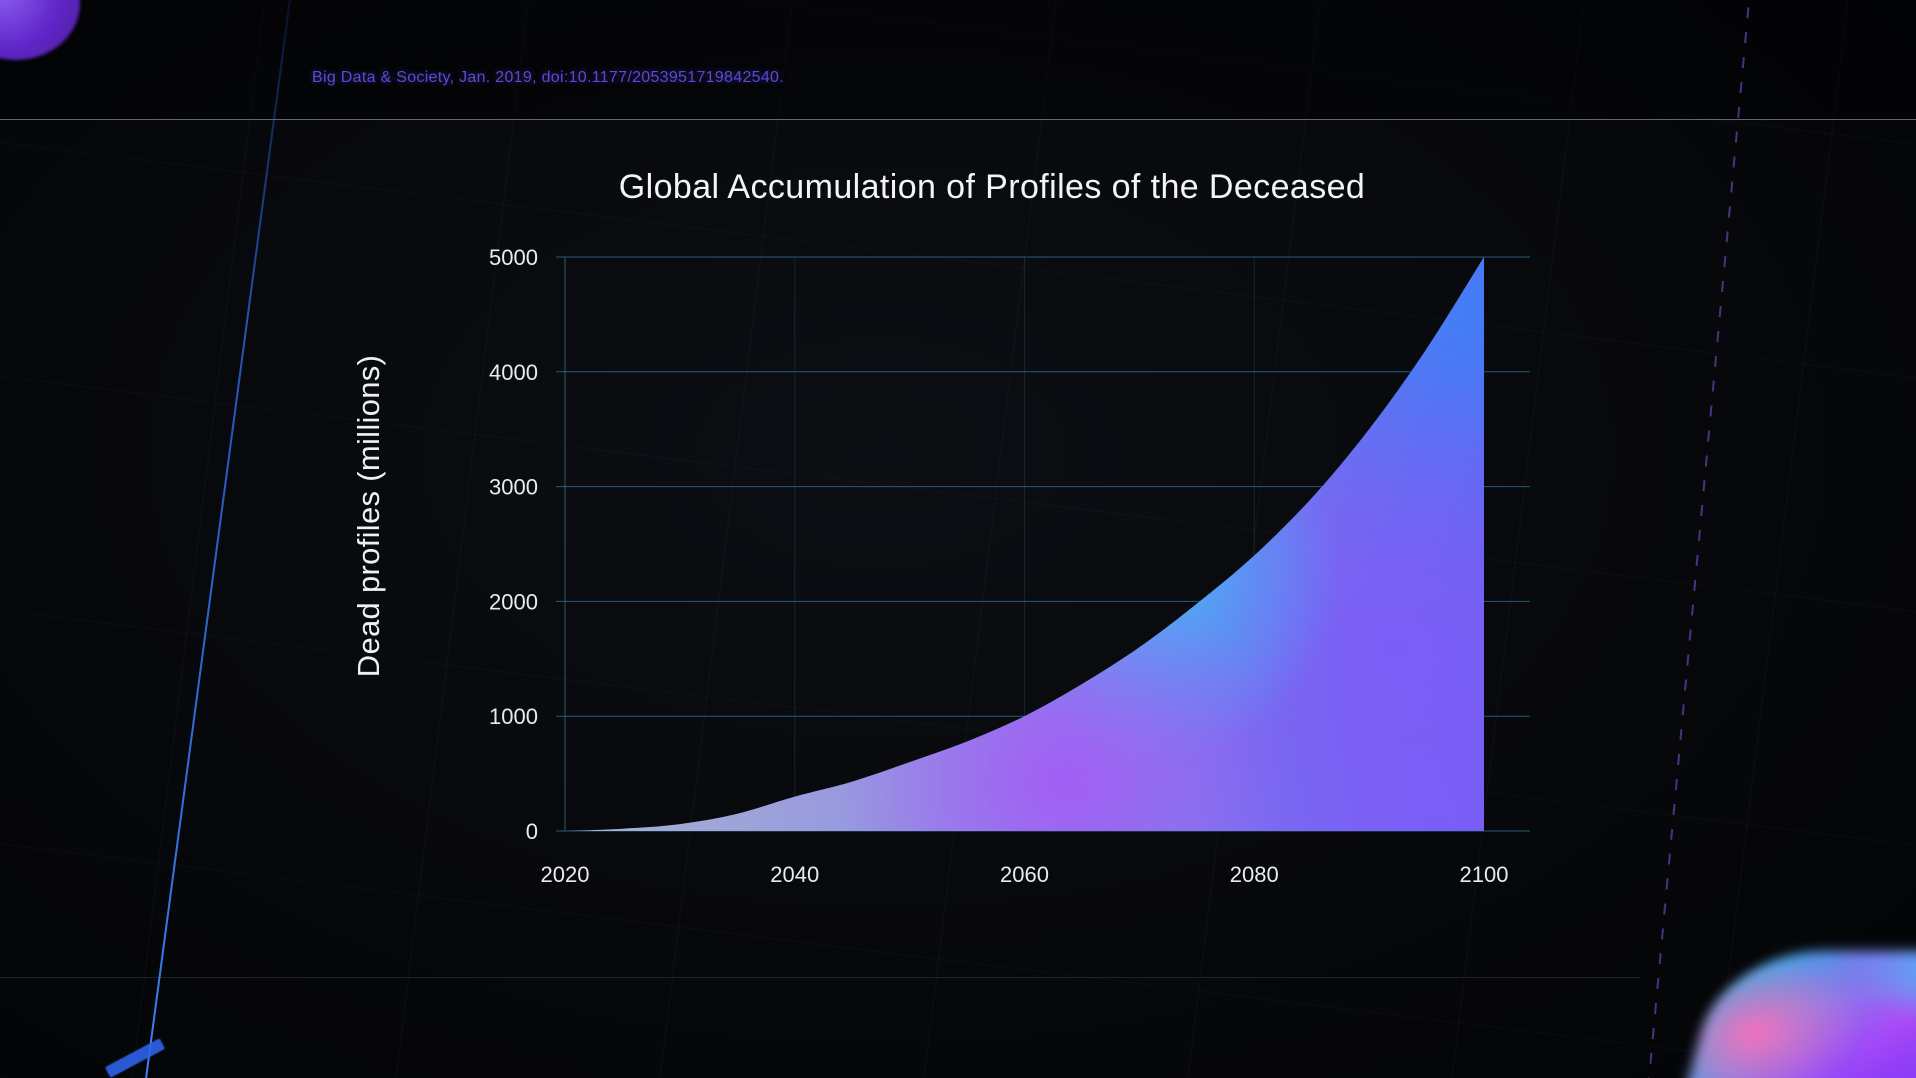 The height and width of the screenshot is (1078, 1916). What do you see at coordinates (513, 716) in the screenshot?
I see `svg-text: 1000` at bounding box center [513, 716].